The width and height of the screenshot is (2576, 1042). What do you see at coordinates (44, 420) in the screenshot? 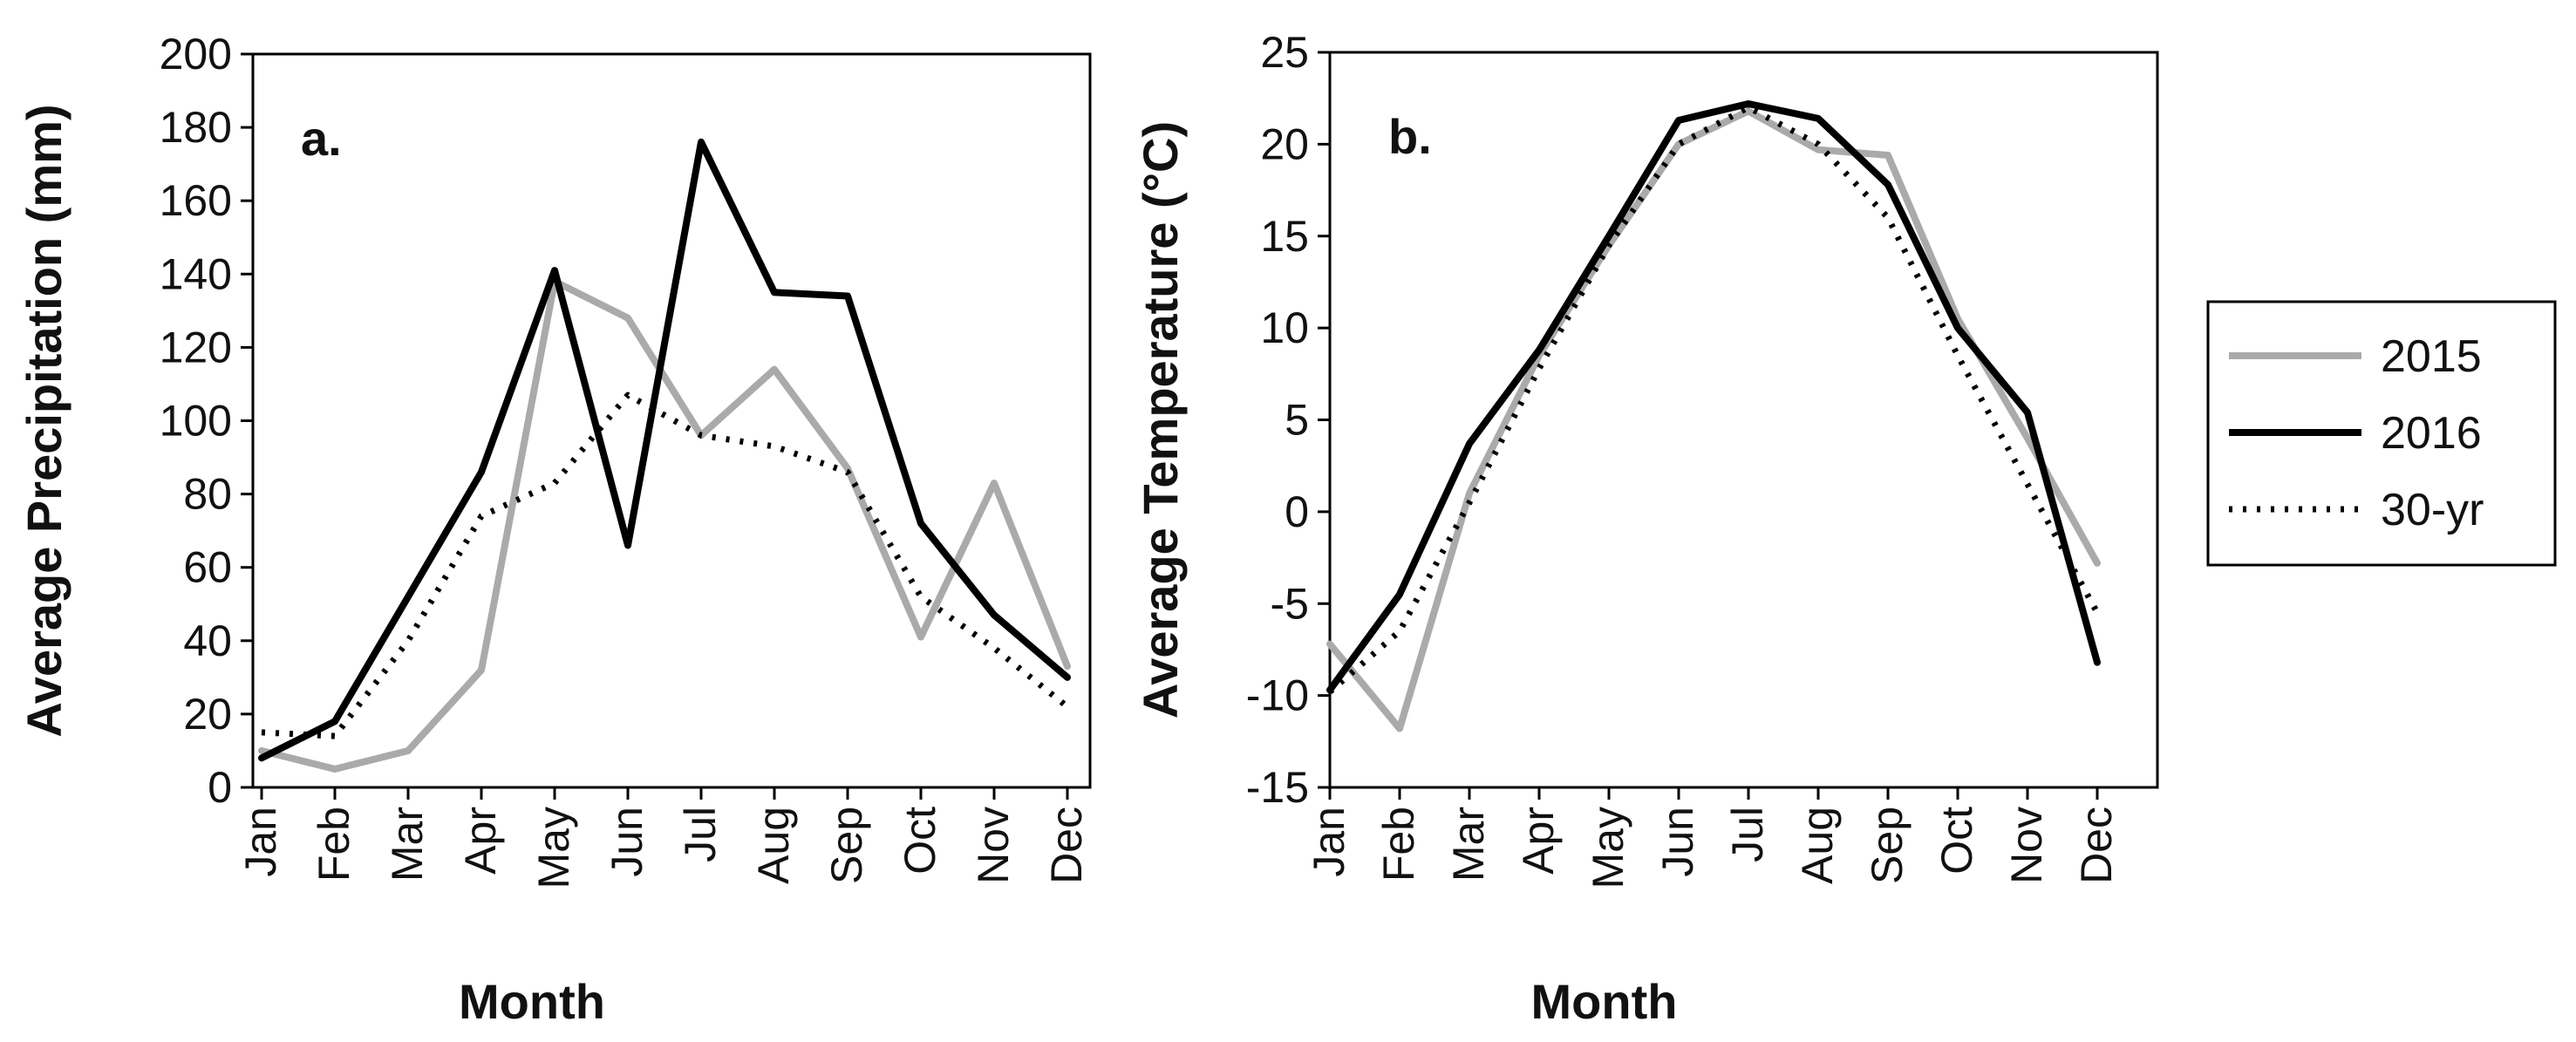
I see `precipitation-y-axis-title: Average Precipitation (mm)` at bounding box center [44, 420].